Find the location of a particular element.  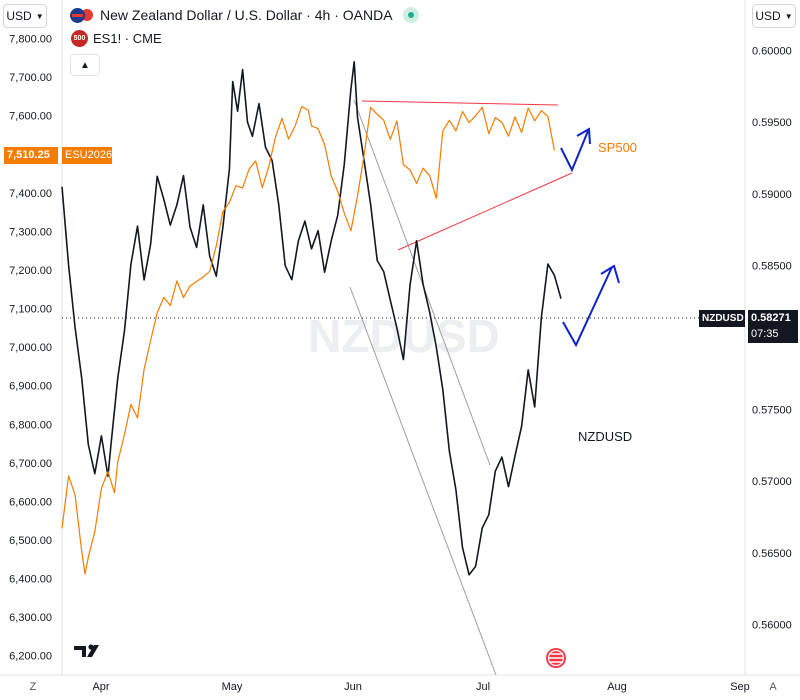

left-tick-label: 7,100.00 is located at coordinates (30, 310).